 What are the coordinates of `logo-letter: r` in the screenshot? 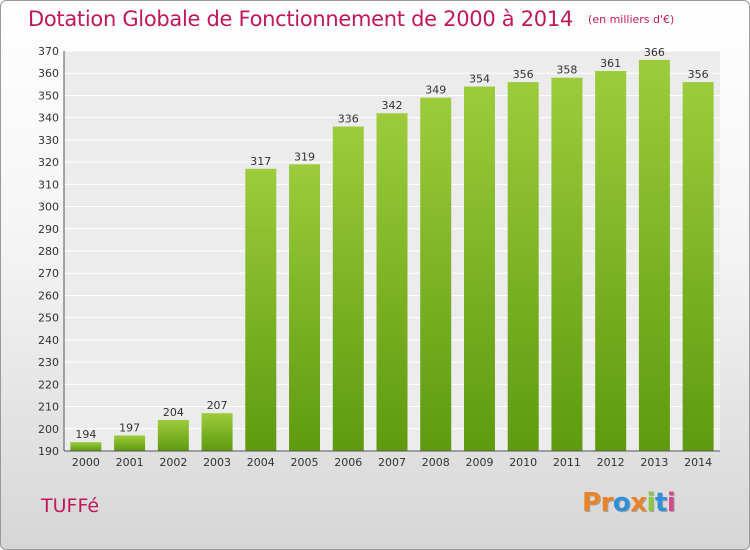 It's located at (607, 503).